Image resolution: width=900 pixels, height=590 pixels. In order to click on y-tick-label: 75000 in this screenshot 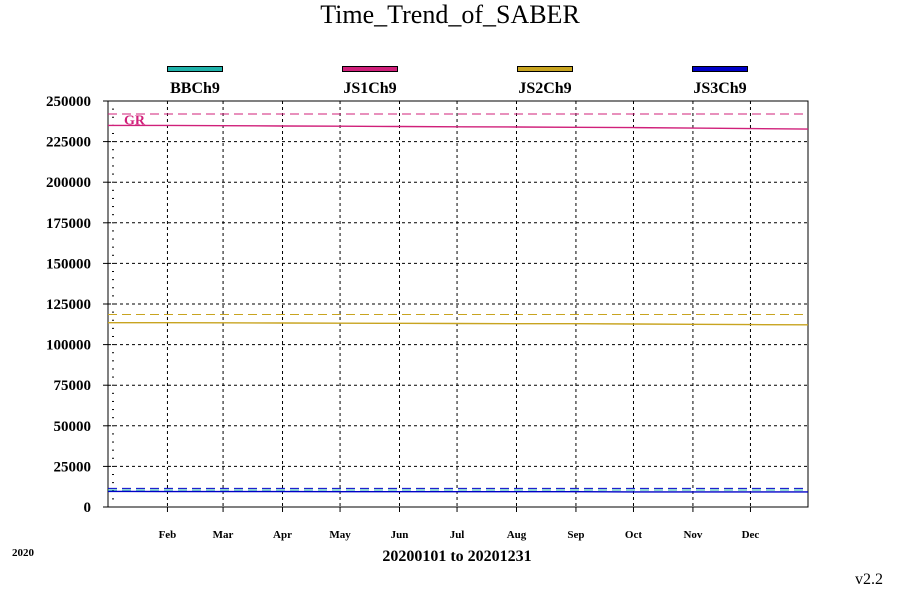, I will do `click(73, 386)`.